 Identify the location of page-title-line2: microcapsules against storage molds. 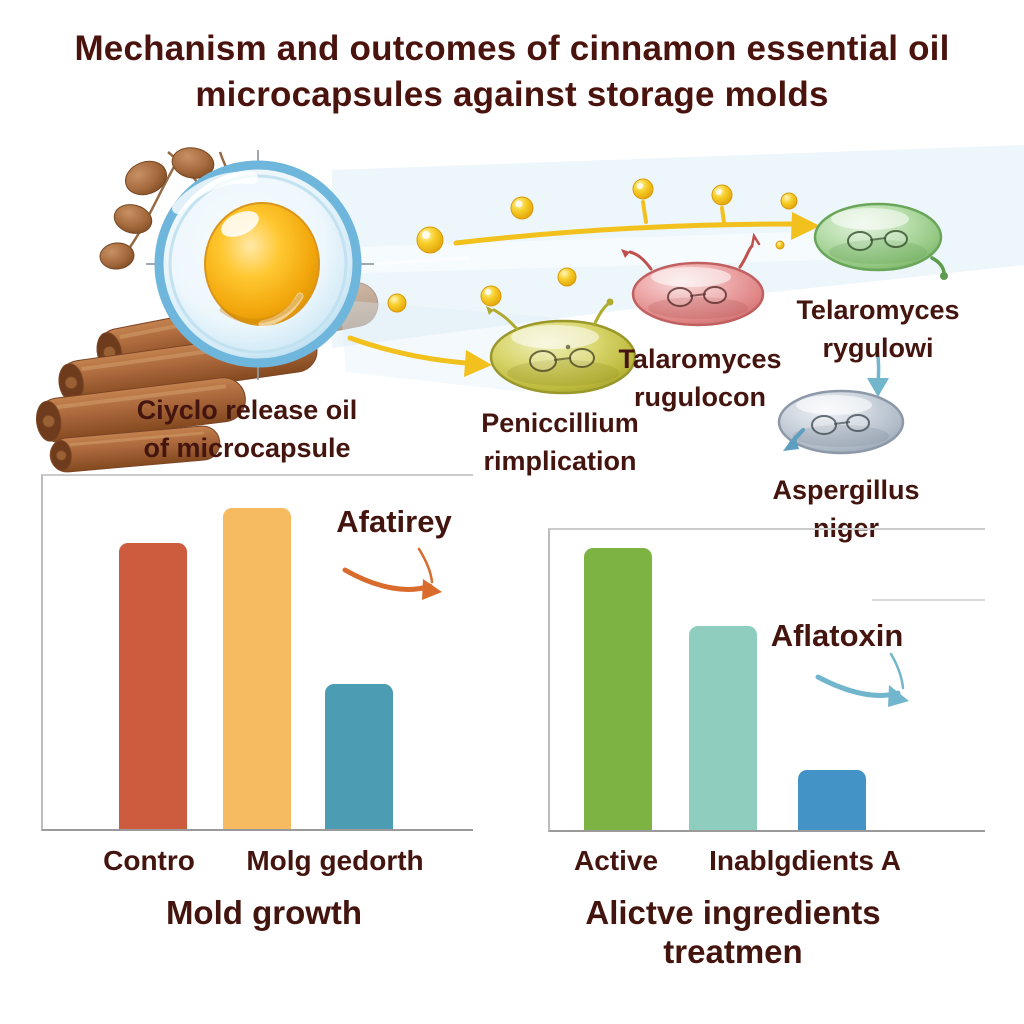
(512, 95).